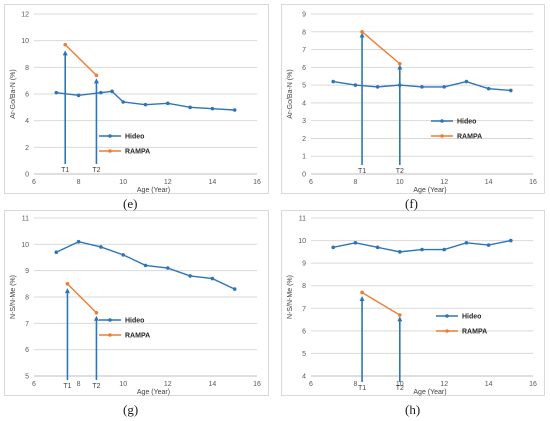  I want to click on y-tick-label: 0, so click(304, 175).